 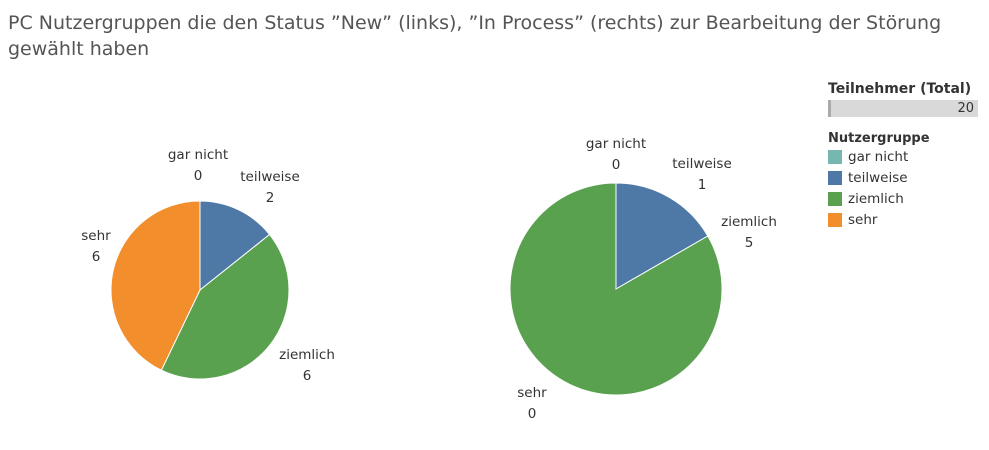 What do you see at coordinates (905, 219) in the screenshot?
I see `legend-item: sehr` at bounding box center [905, 219].